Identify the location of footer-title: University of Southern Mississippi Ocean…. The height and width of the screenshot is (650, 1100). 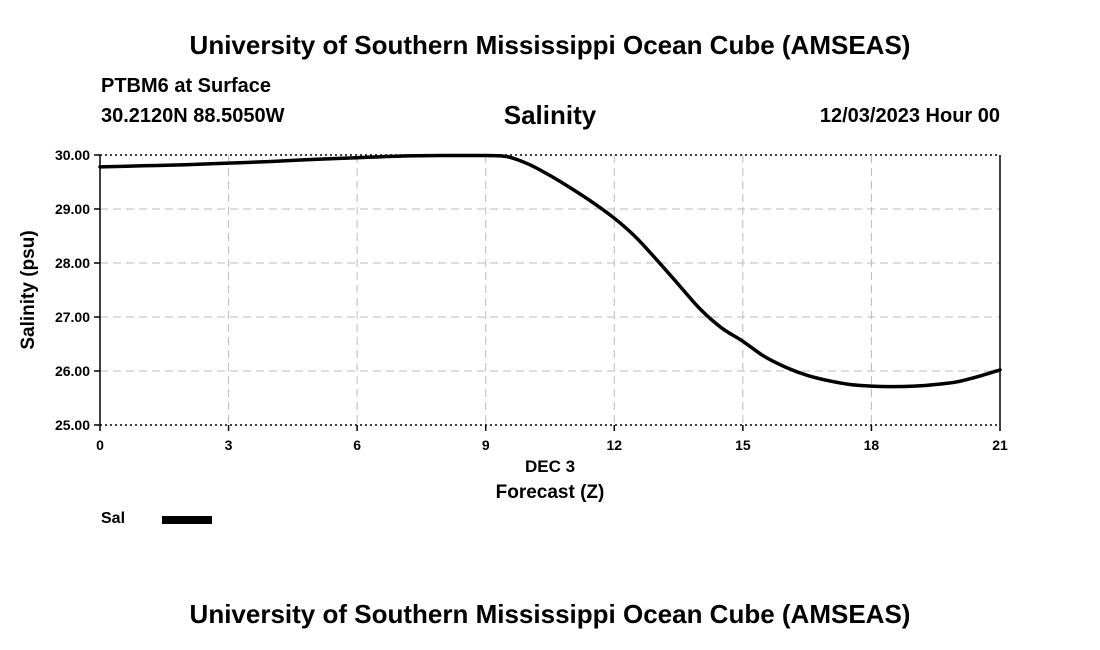
(550, 614).